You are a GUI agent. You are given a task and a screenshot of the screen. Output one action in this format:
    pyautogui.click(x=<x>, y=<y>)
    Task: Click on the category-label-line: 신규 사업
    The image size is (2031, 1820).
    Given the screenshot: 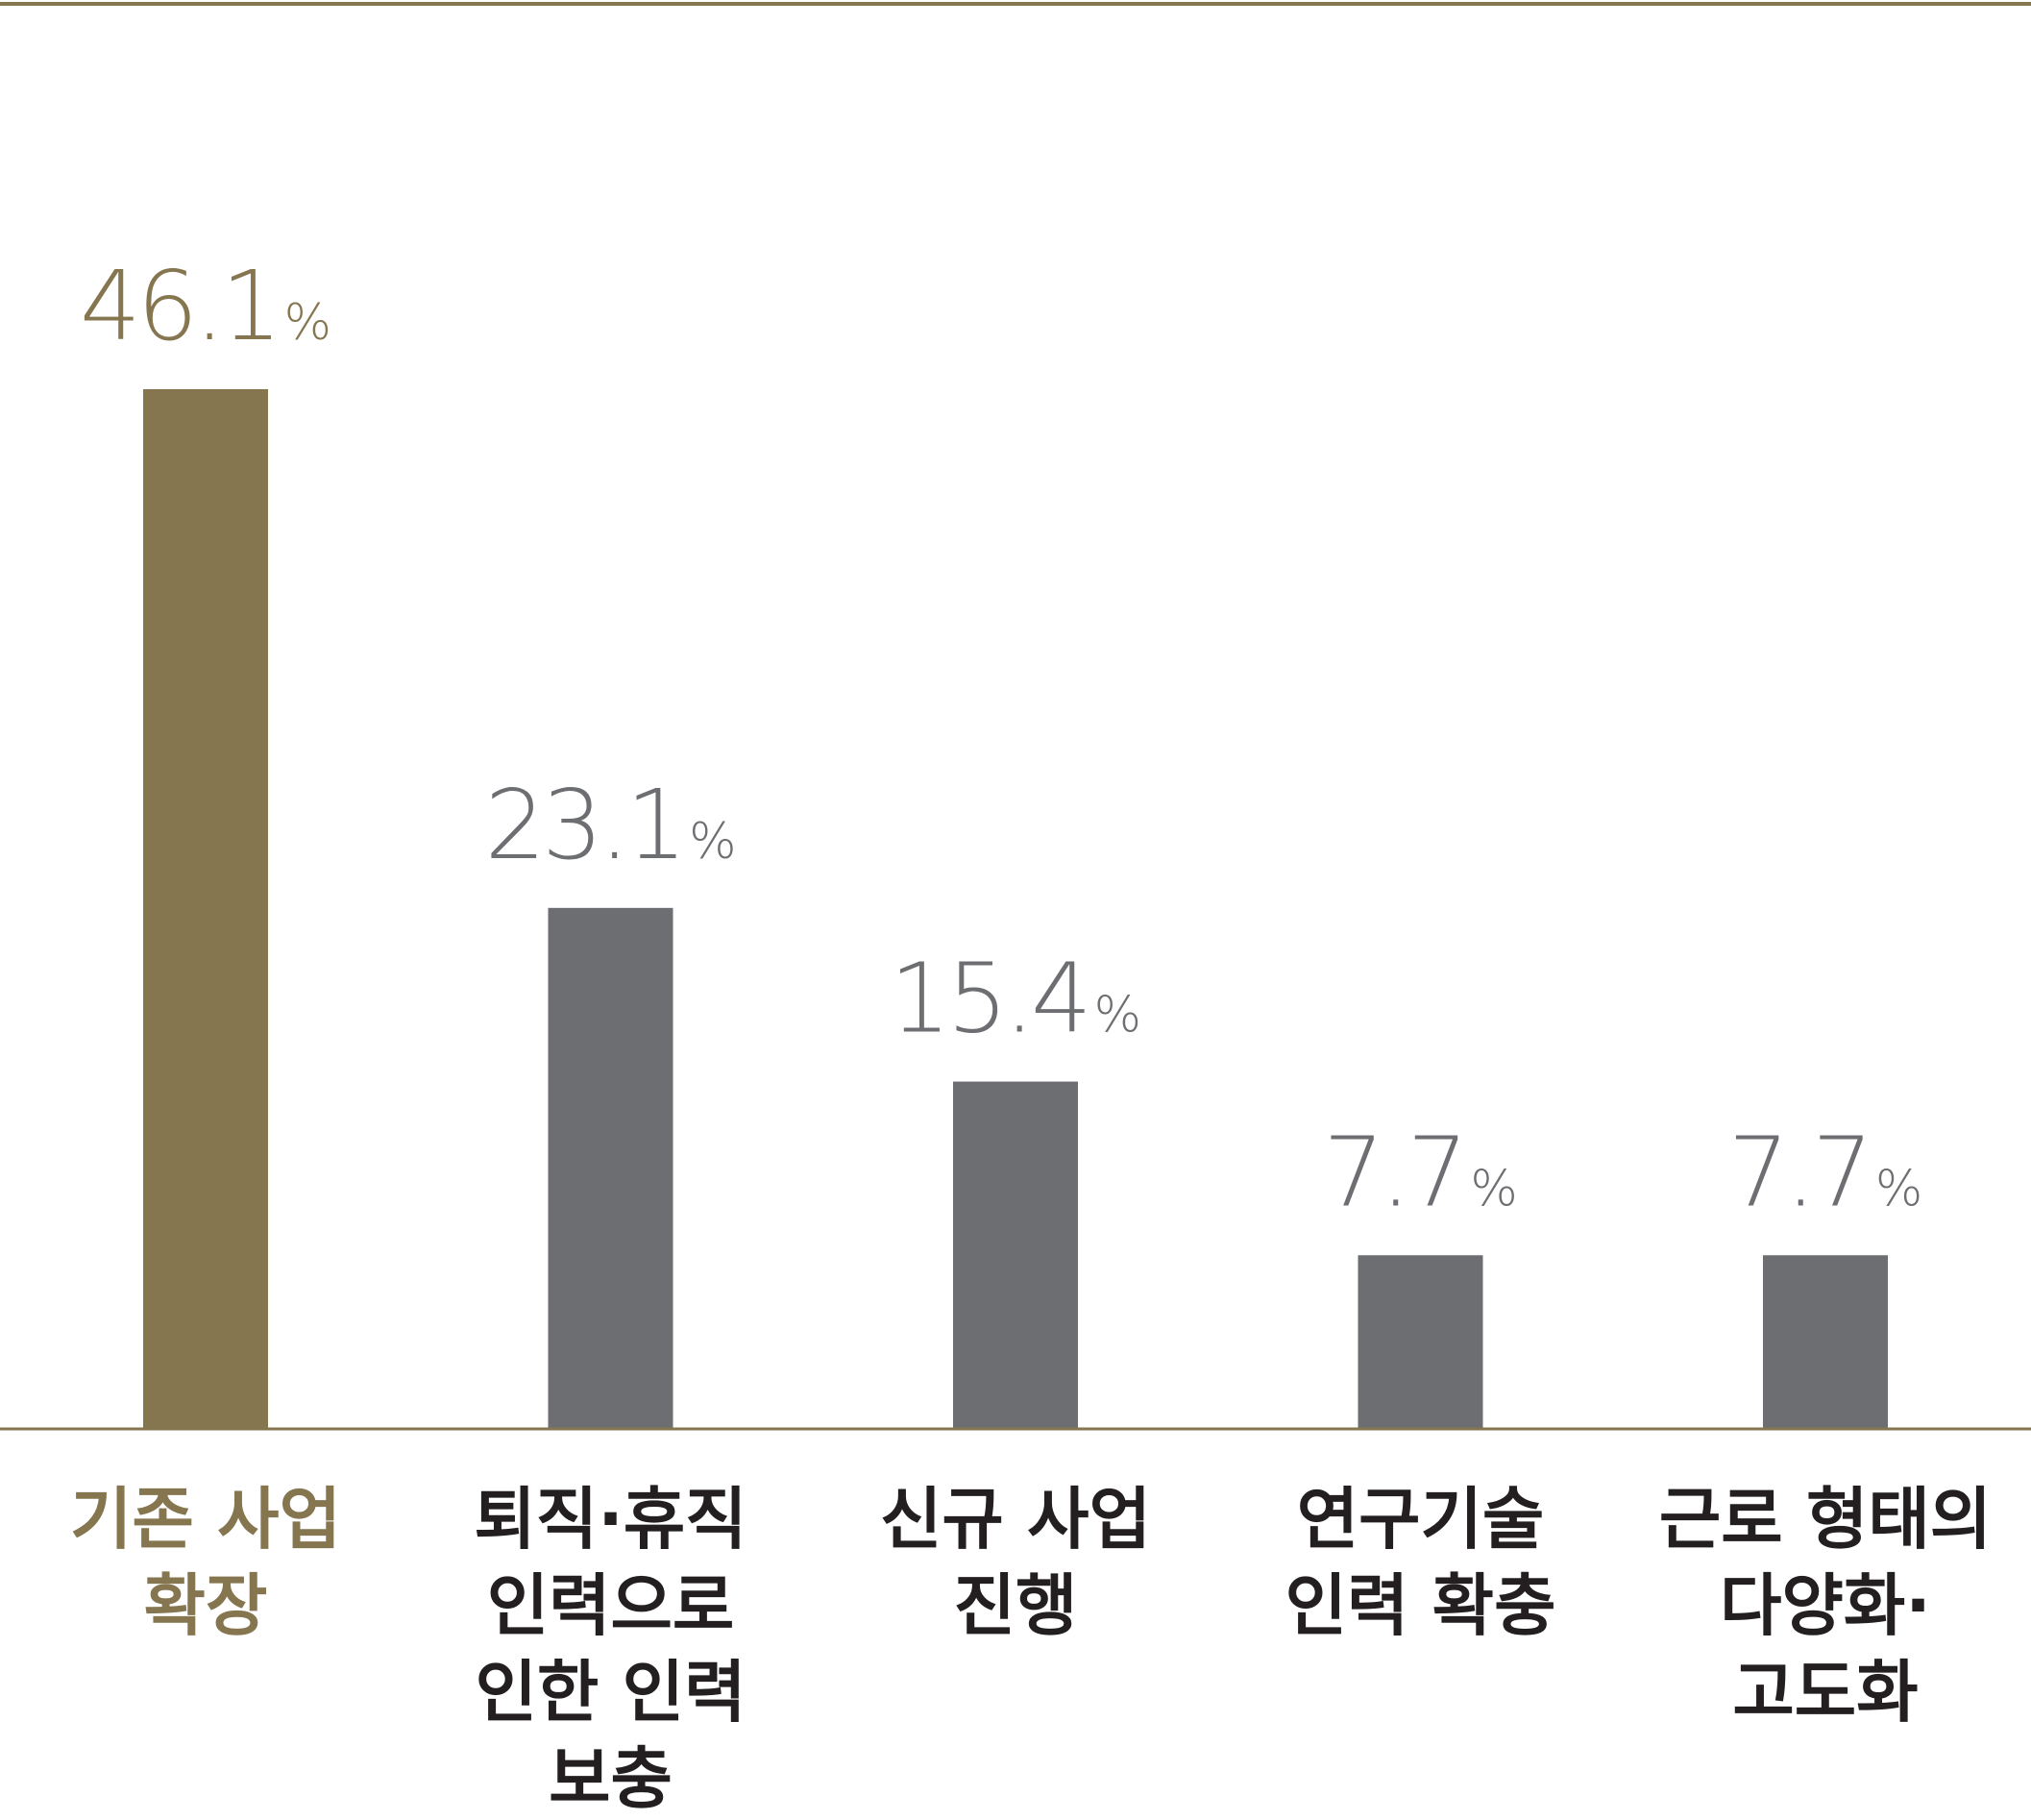 What is the action you would take?
    pyautogui.click(x=1015, y=1520)
    